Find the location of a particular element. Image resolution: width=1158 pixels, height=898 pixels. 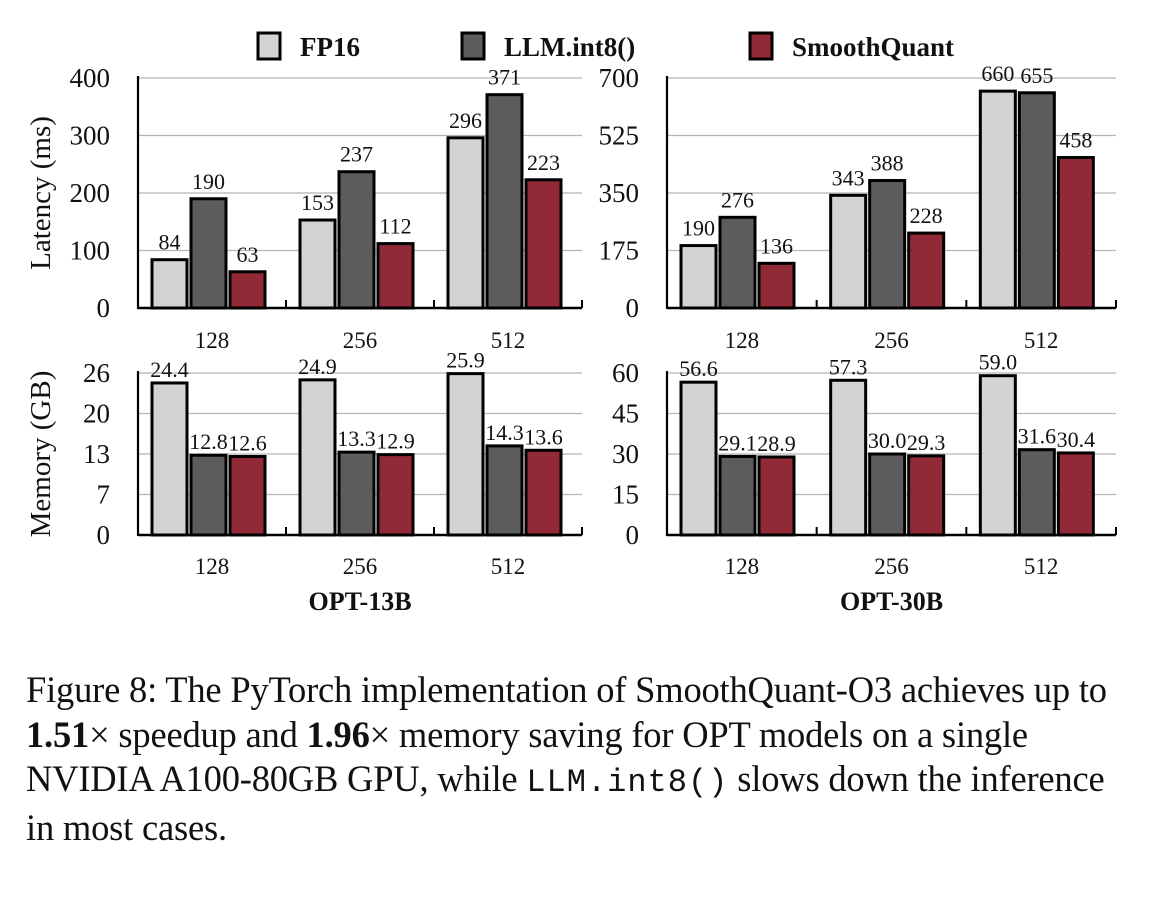

data-label: 223 is located at coordinates (543, 162).